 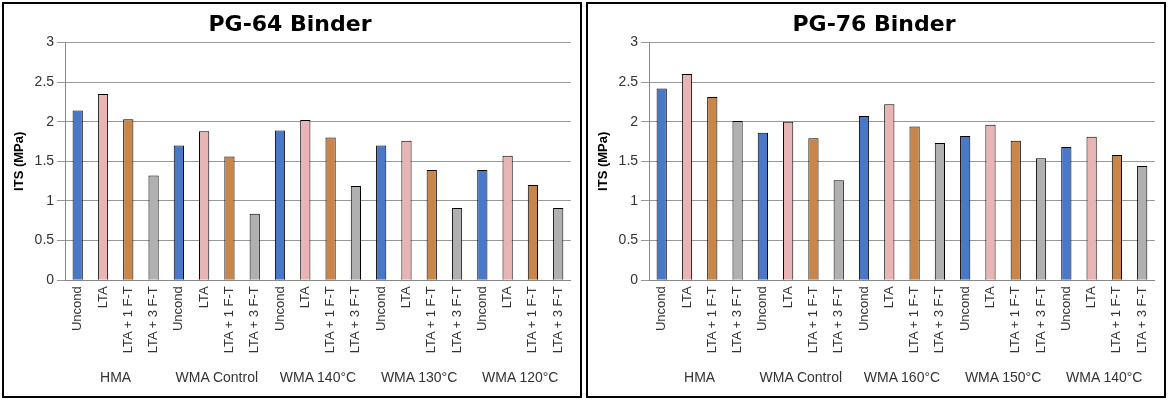 I want to click on text: WMA 160°C, so click(x=902, y=376).